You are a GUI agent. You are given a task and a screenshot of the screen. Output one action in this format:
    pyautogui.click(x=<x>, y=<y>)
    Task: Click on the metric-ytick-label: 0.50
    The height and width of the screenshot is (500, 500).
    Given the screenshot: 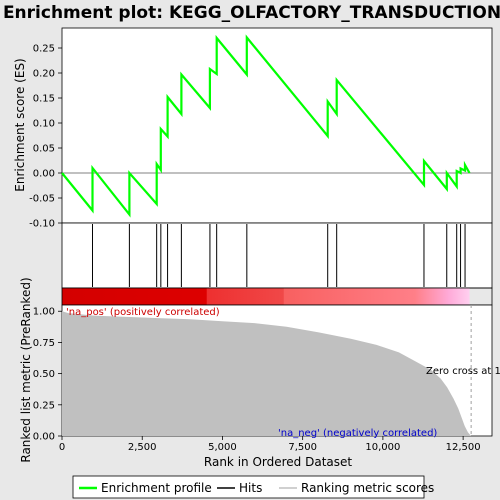 What is the action you would take?
    pyautogui.click(x=44, y=374)
    